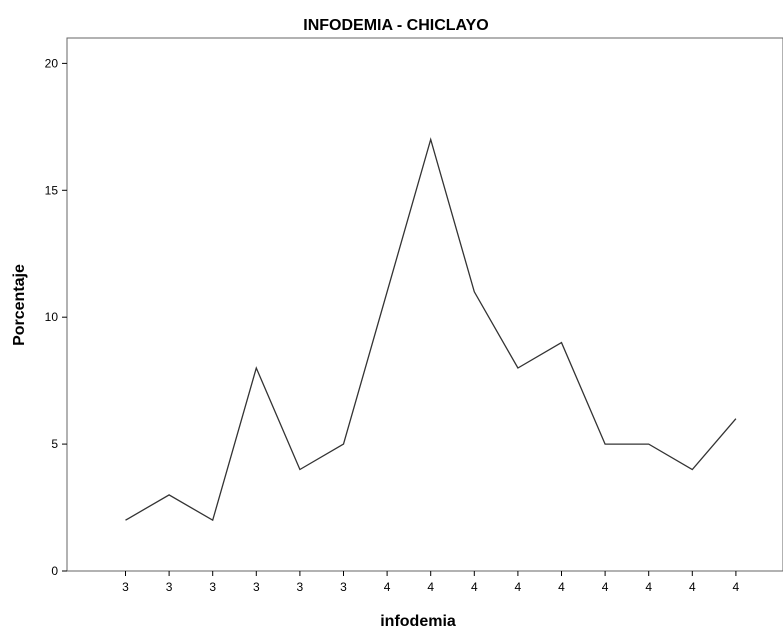 The height and width of the screenshot is (627, 783). Describe the element at coordinates (395, 25) in the screenshot. I see `chart-title: INFODEMIA - CHICLAYO` at that location.